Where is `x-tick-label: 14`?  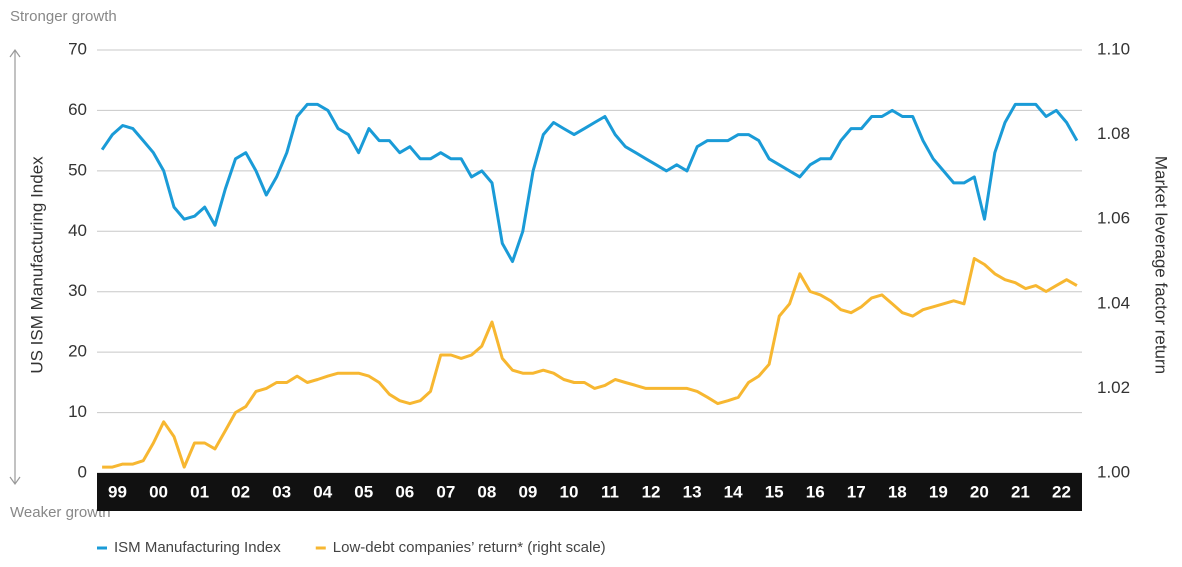
x-tick-label: 14 is located at coordinates (733, 491).